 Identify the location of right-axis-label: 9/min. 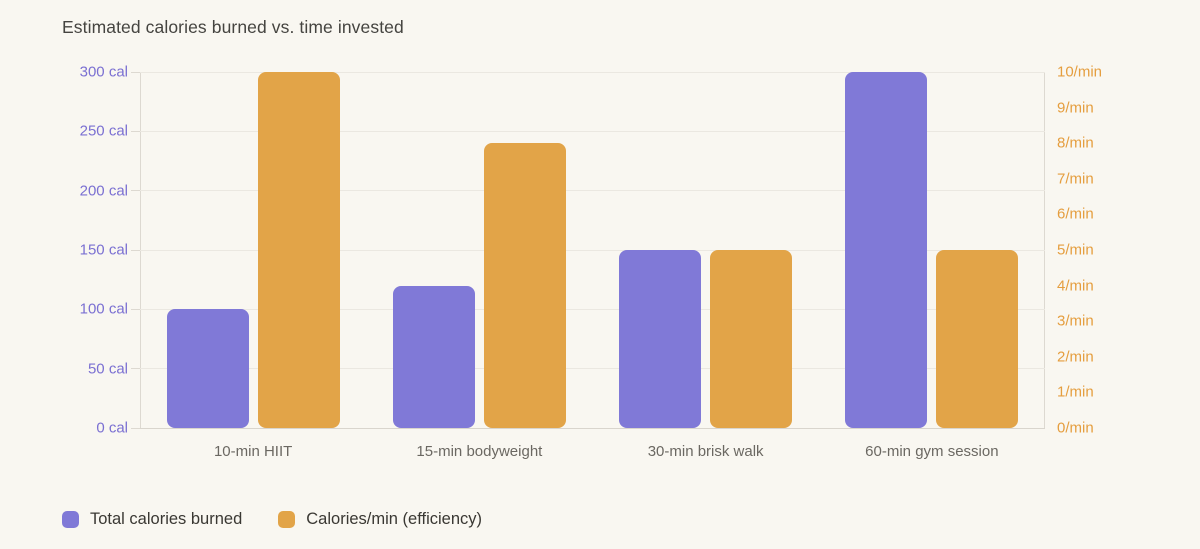
(1075, 108).